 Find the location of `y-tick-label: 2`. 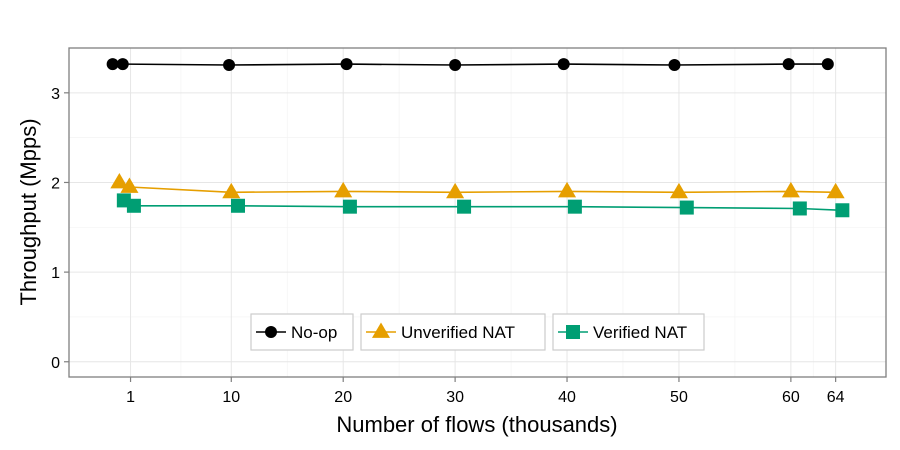

y-tick-label: 2 is located at coordinates (55, 183).